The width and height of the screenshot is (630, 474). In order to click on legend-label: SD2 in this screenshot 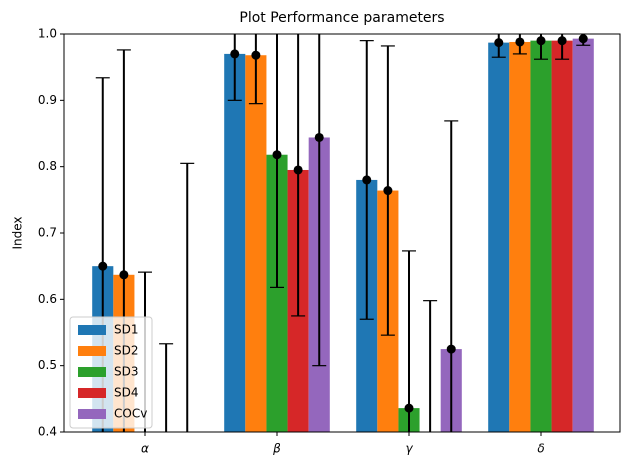, I will do `click(126, 351)`.